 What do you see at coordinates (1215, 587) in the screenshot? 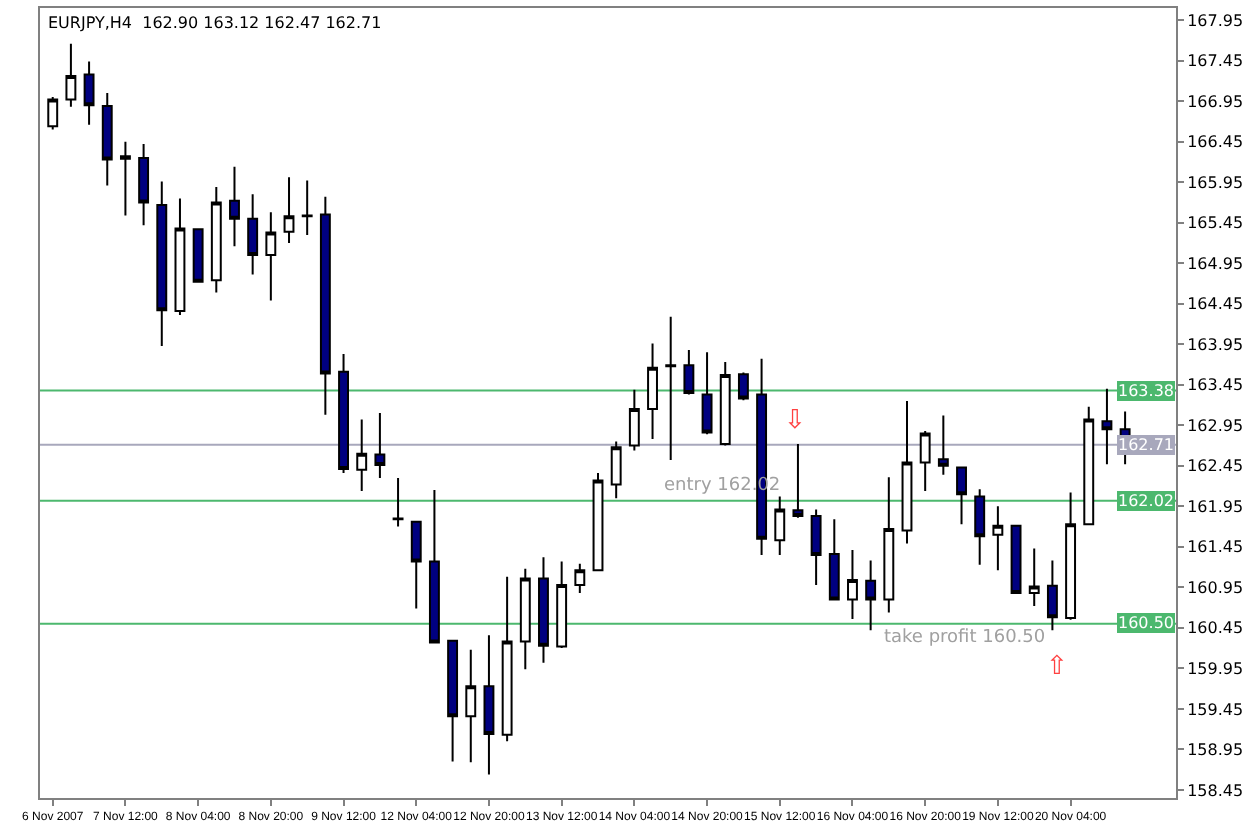
I see `y-tick-label: 160.95` at bounding box center [1215, 587].